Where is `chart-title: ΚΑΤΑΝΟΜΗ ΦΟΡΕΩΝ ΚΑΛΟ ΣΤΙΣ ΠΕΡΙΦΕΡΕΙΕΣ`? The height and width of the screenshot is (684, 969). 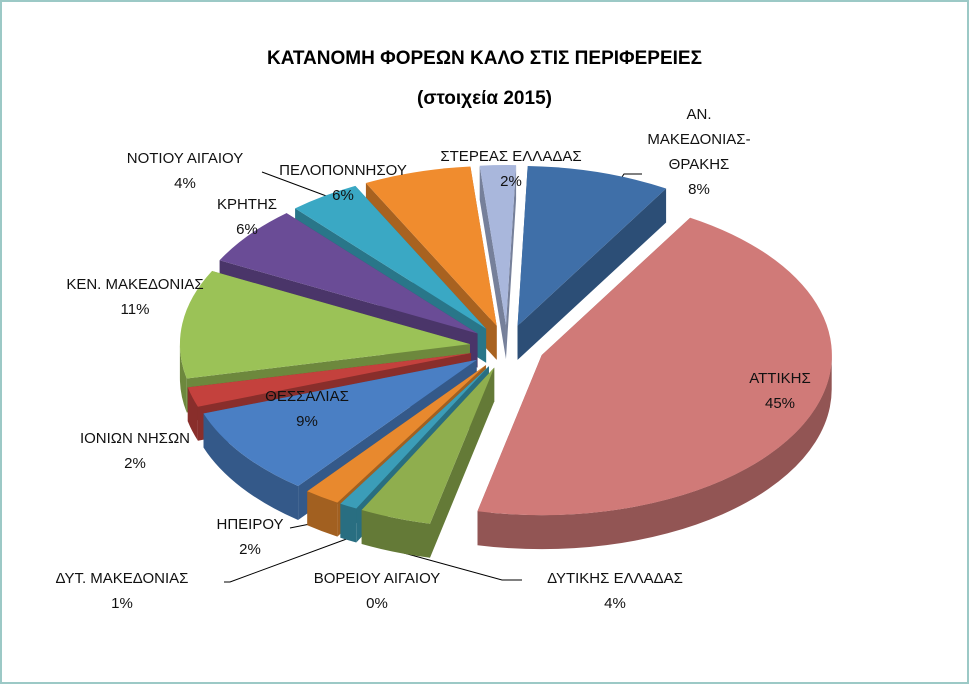 chart-title: ΚΑΤΑΝΟΜΗ ΦΟΡΕΩΝ ΚΑΛΟ ΣΤΙΣ ΠΕΡΙΦΕΡΕΙΕΣ is located at coordinates (484, 58).